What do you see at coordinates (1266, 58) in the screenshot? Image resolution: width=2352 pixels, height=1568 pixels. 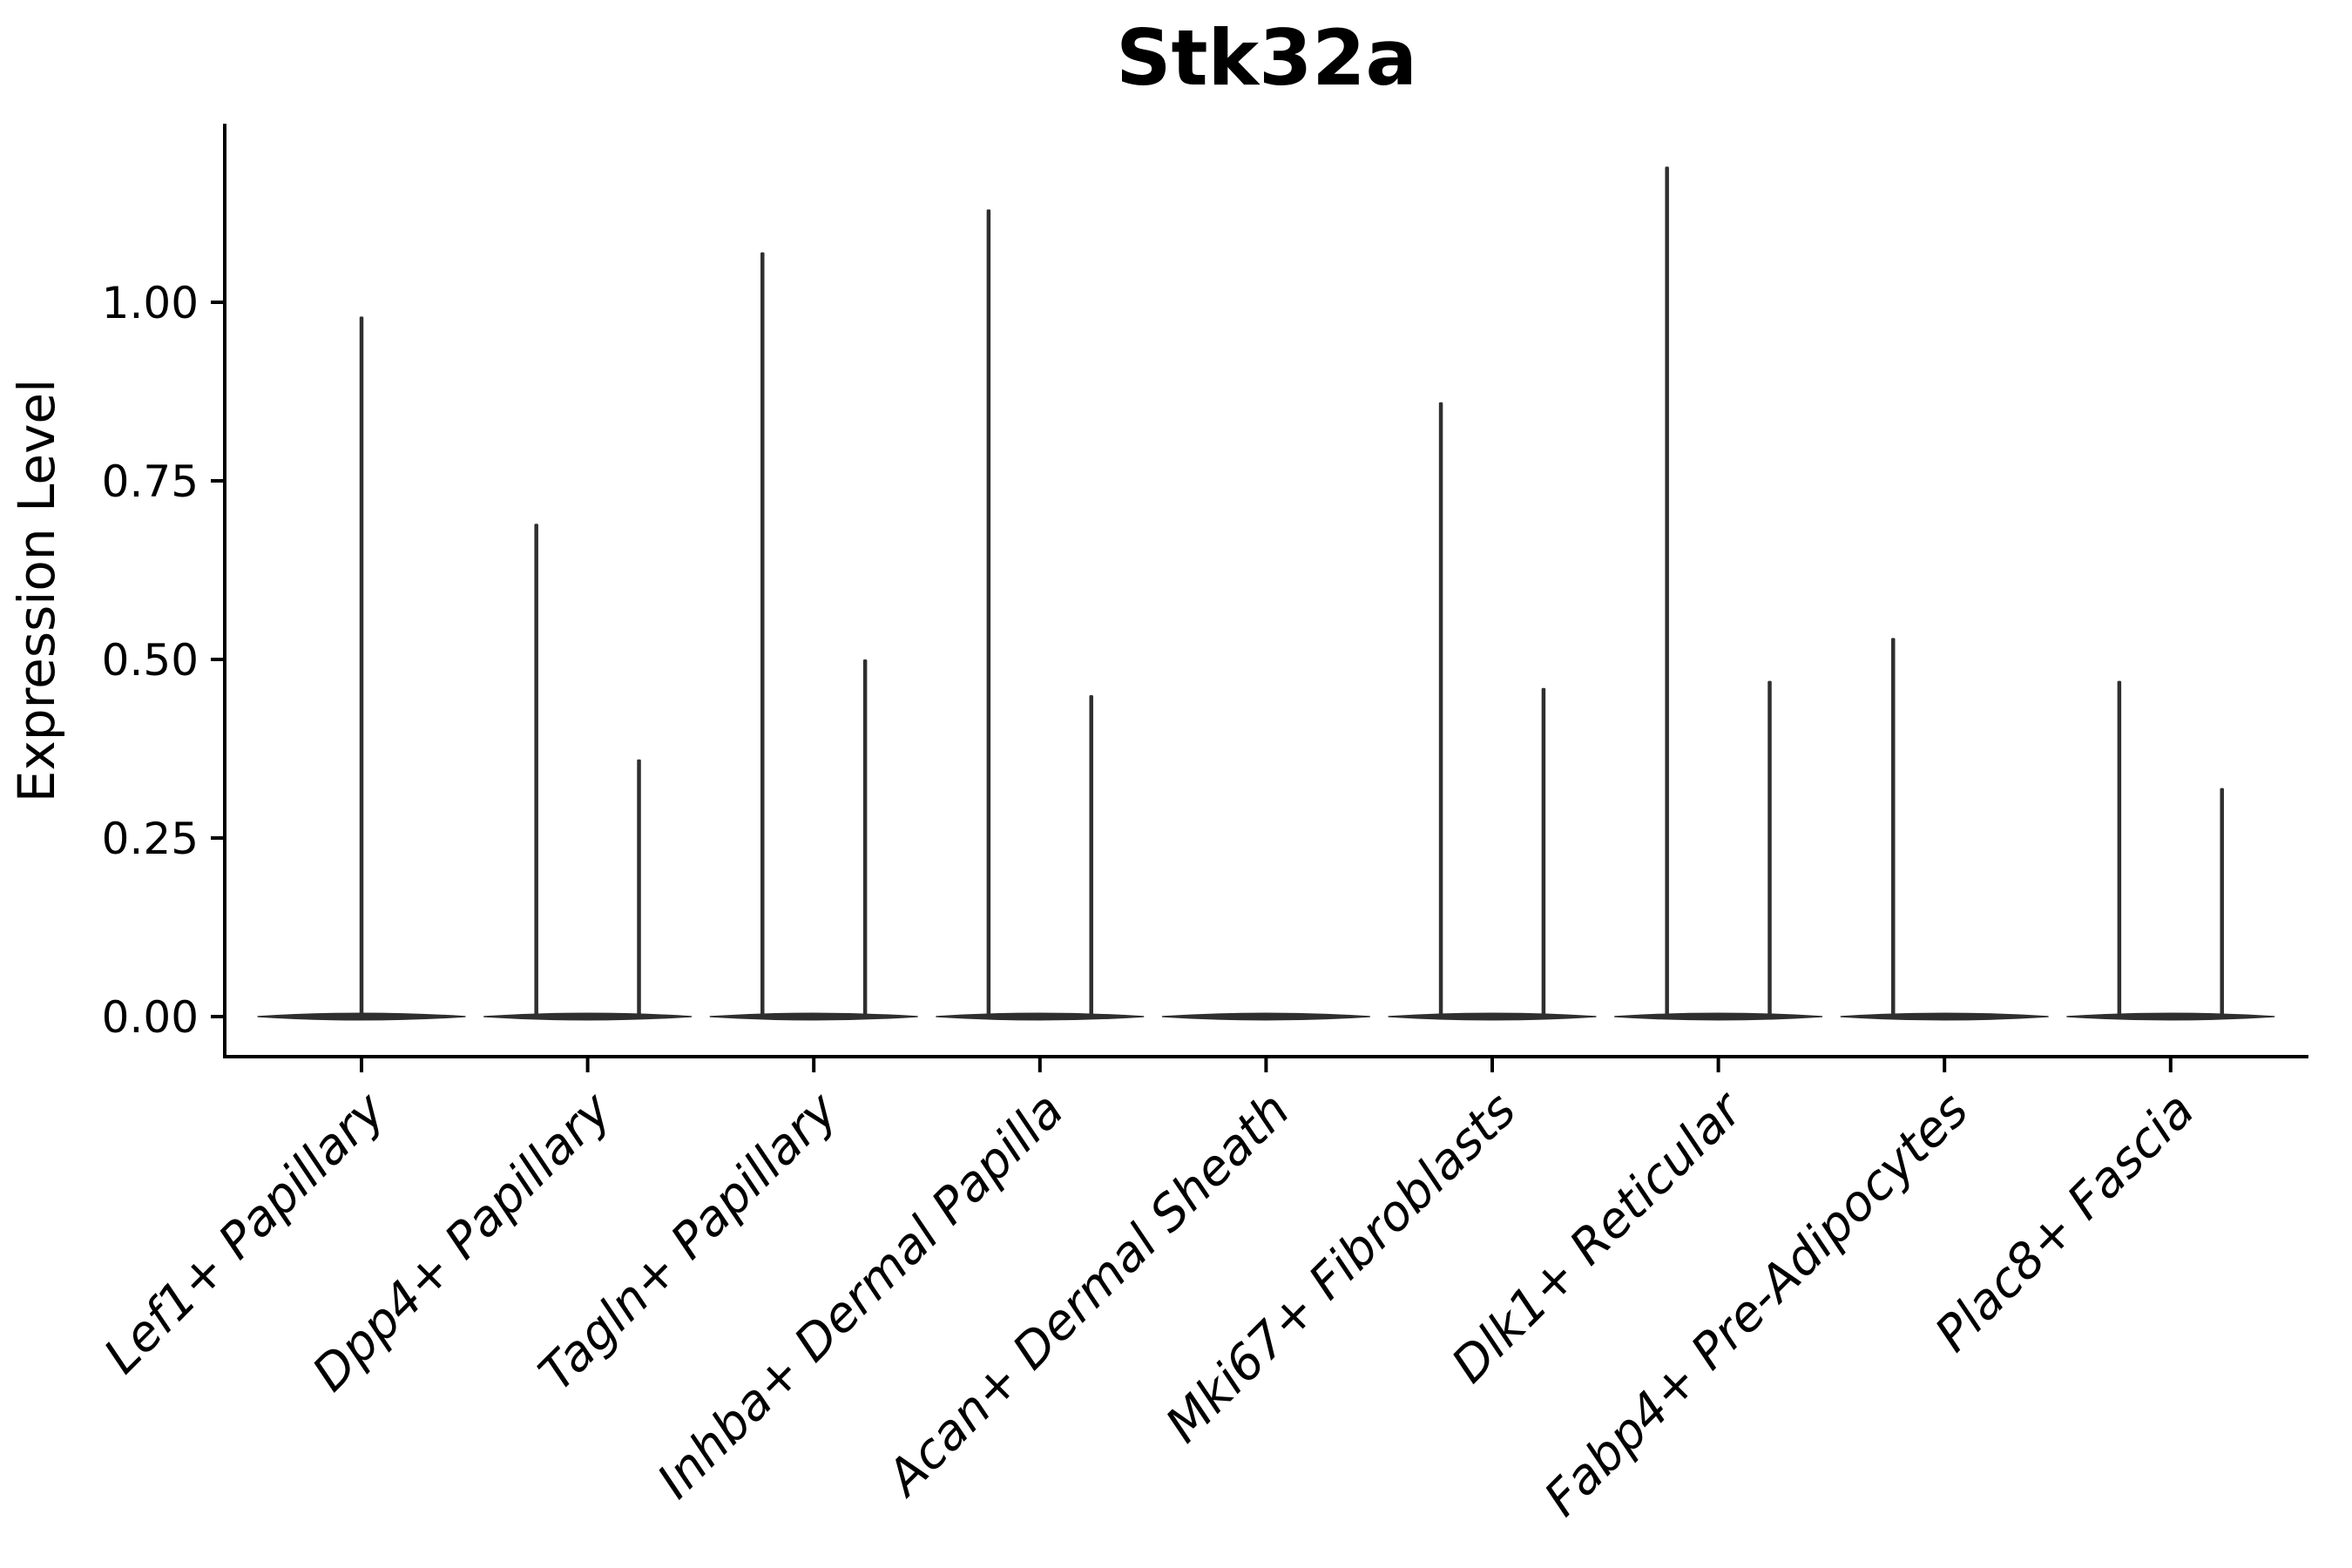 I see `chart-title: Stk32a` at bounding box center [1266, 58].